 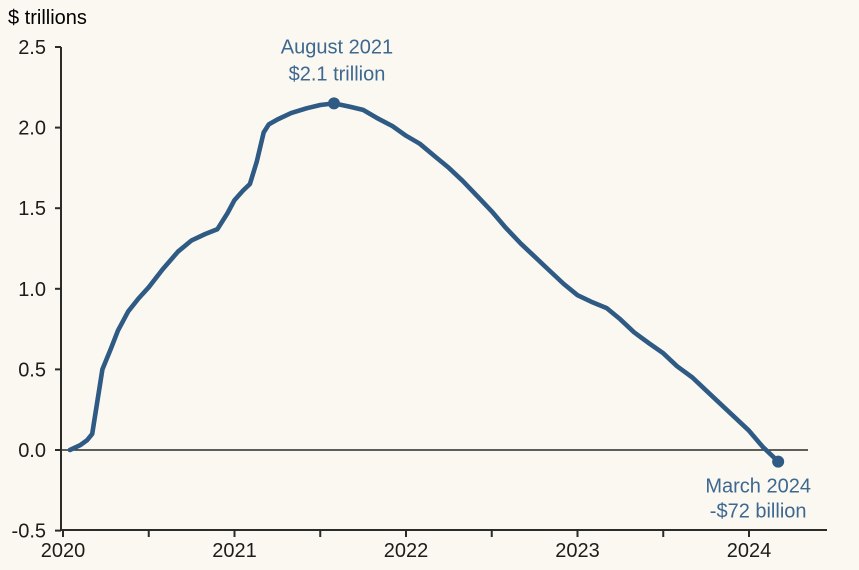 I want to click on x-axis-tick-label: 2020, so click(x=63, y=551).